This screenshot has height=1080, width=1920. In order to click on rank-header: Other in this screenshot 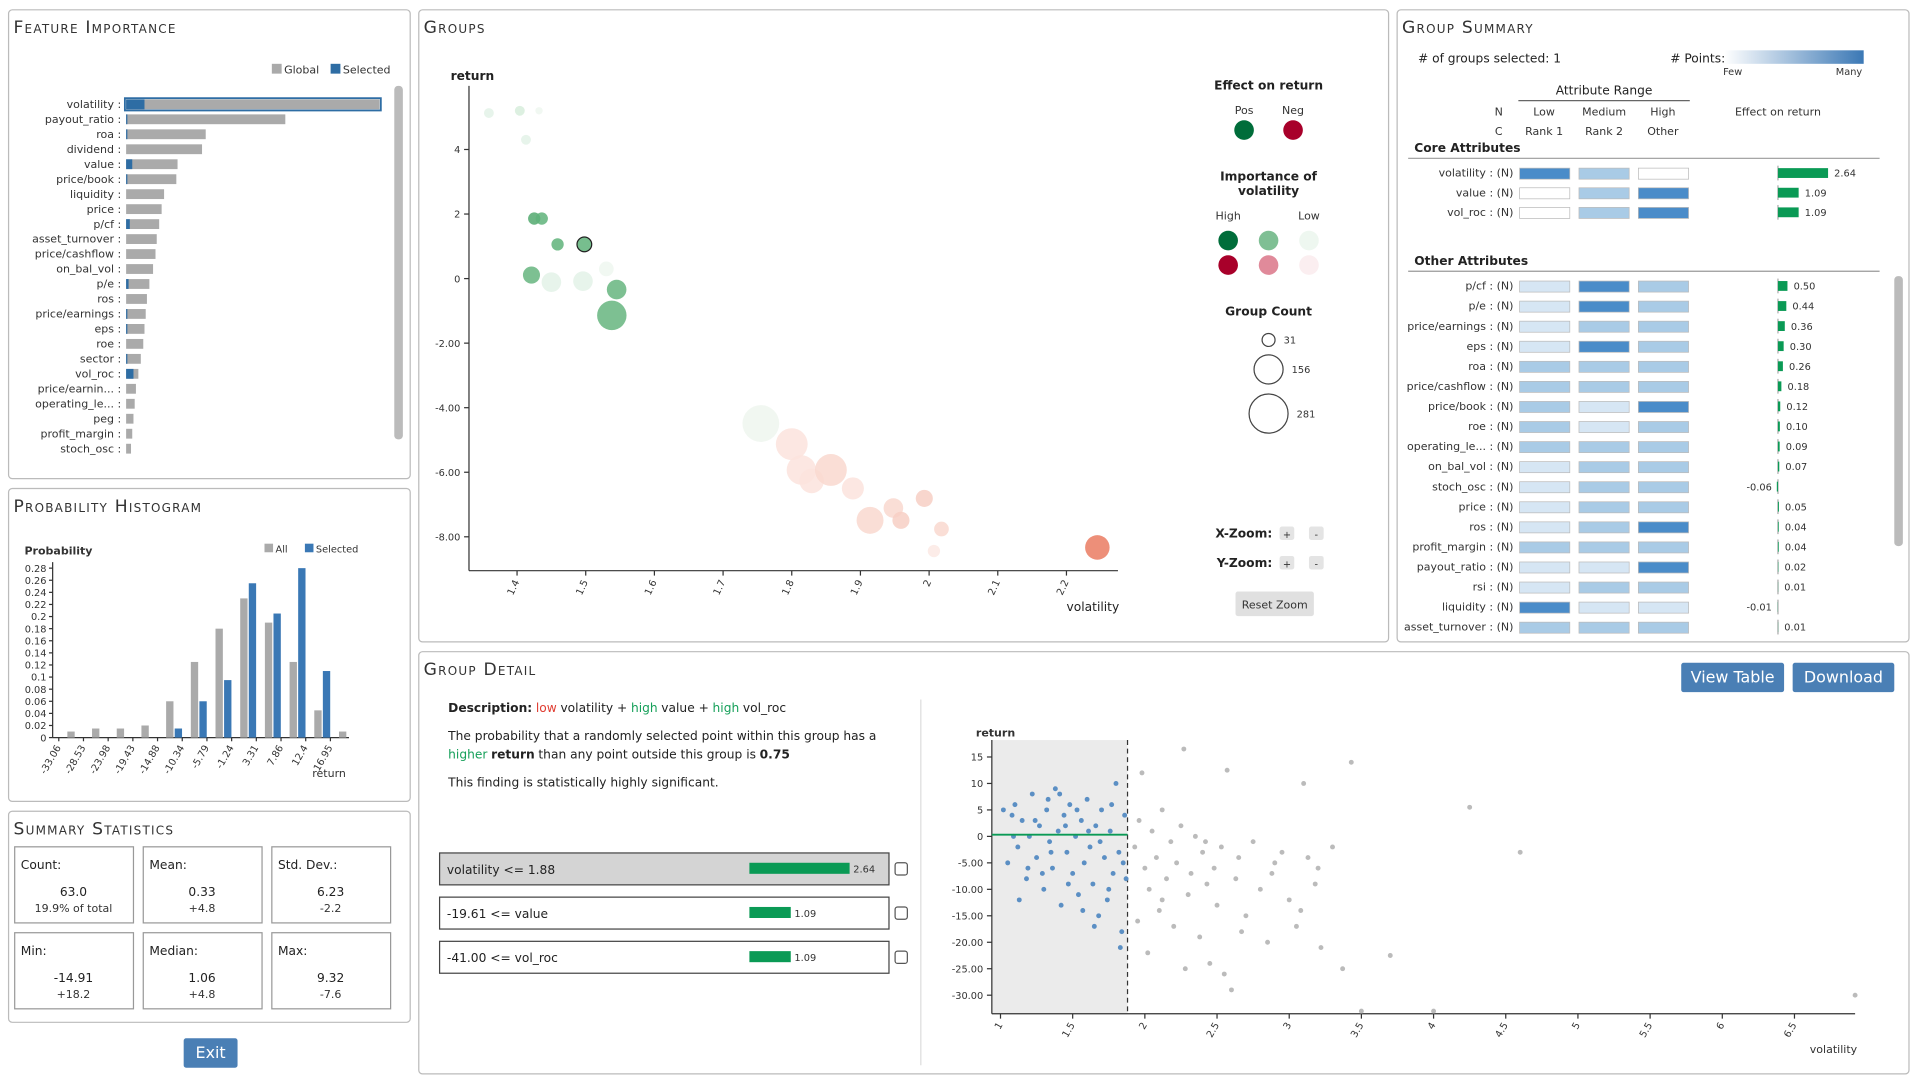, I will do `click(1663, 131)`.